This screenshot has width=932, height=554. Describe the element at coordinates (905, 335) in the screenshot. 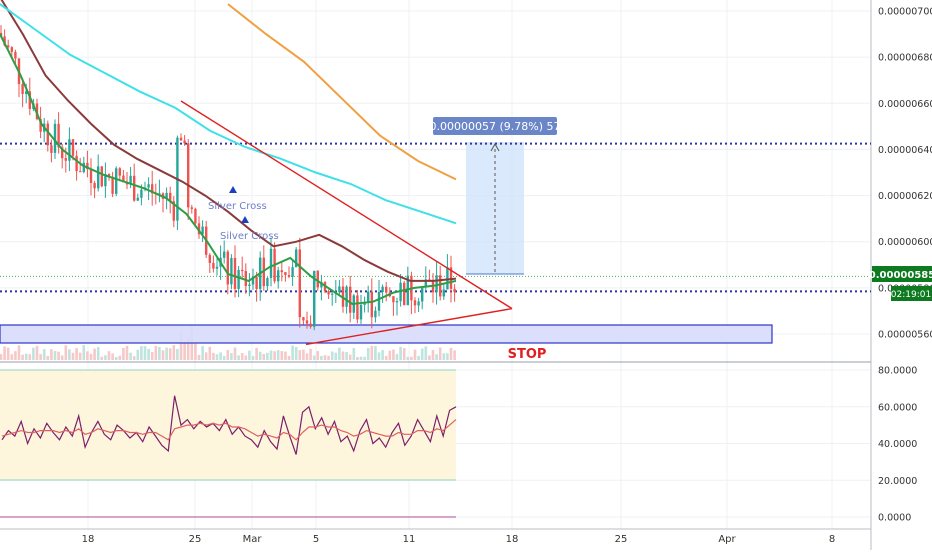

I see `price-tick-label: 0.00000560` at that location.